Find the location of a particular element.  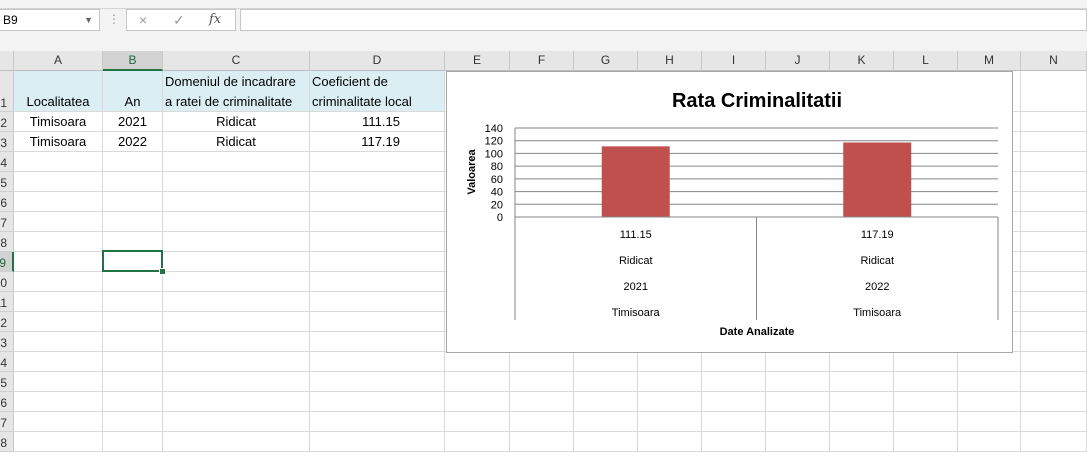

cell-d3: 117.19 is located at coordinates (377, 142).